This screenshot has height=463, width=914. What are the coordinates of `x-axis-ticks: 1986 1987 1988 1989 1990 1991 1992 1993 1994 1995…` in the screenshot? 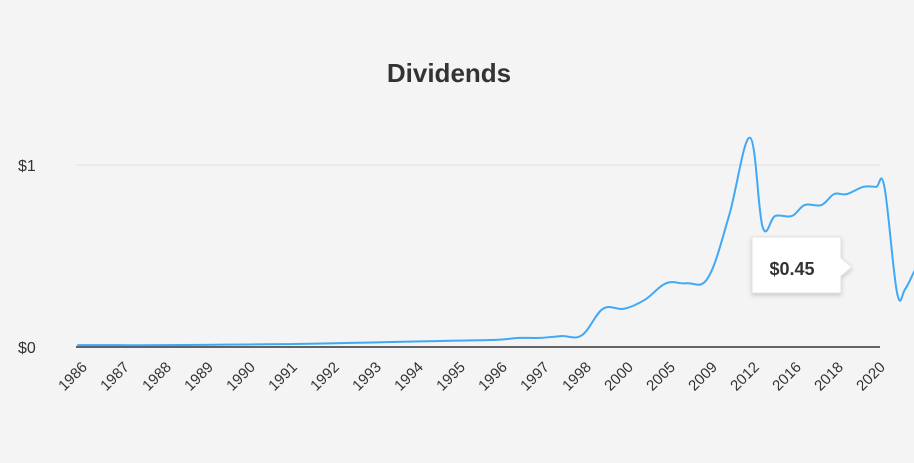 It's located at (472, 377).